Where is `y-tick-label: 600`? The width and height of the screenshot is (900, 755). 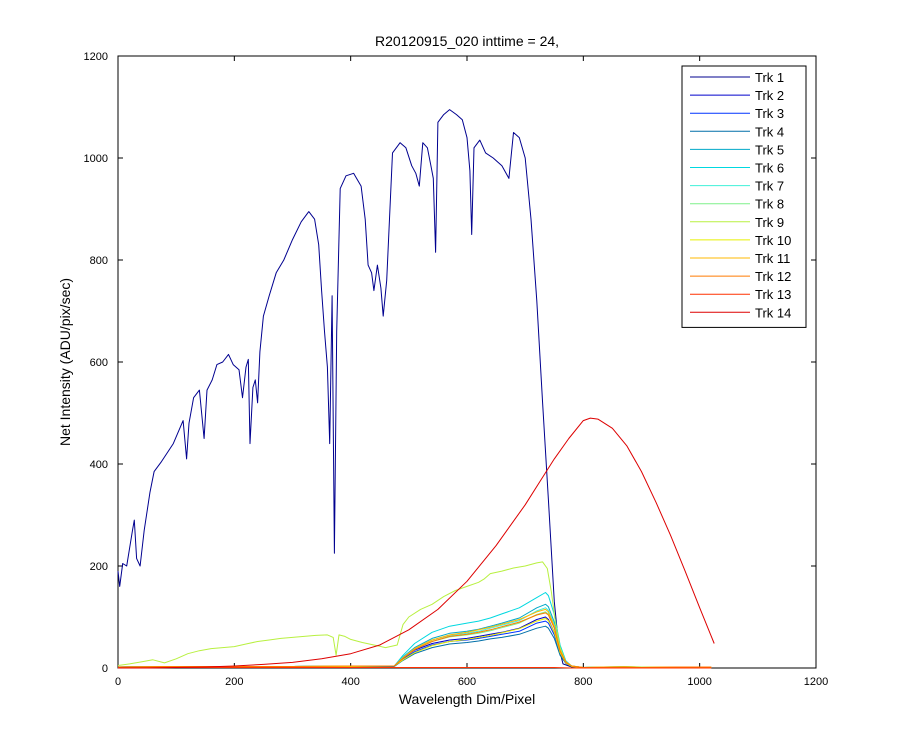 y-tick-label: 600 is located at coordinates (99, 363).